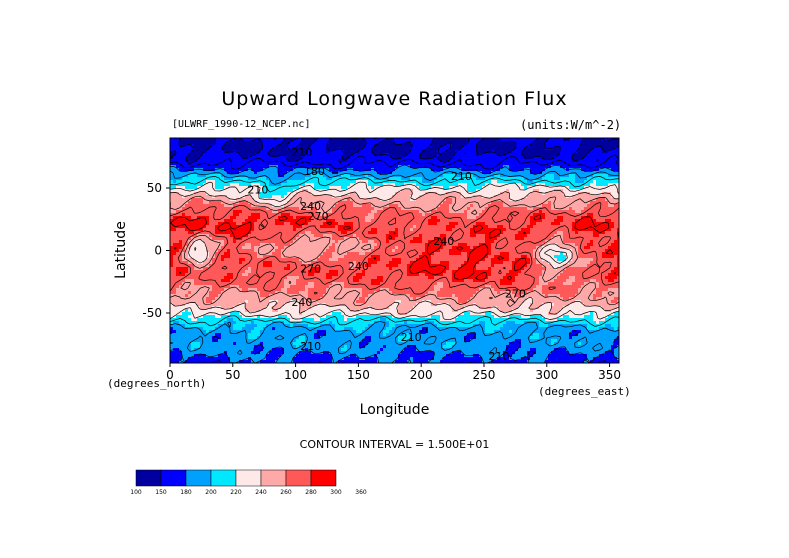 The width and height of the screenshot is (789, 558). I want to click on colorbar-label: 200, so click(211, 492).